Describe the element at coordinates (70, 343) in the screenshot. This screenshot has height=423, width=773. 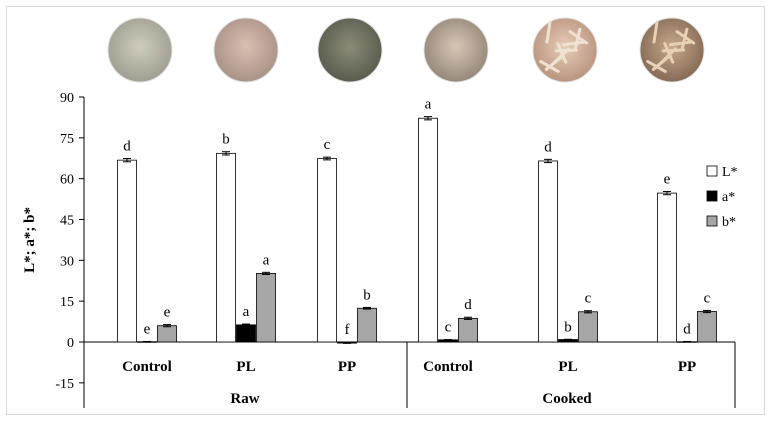
I see `y-tick-label: 0` at that location.